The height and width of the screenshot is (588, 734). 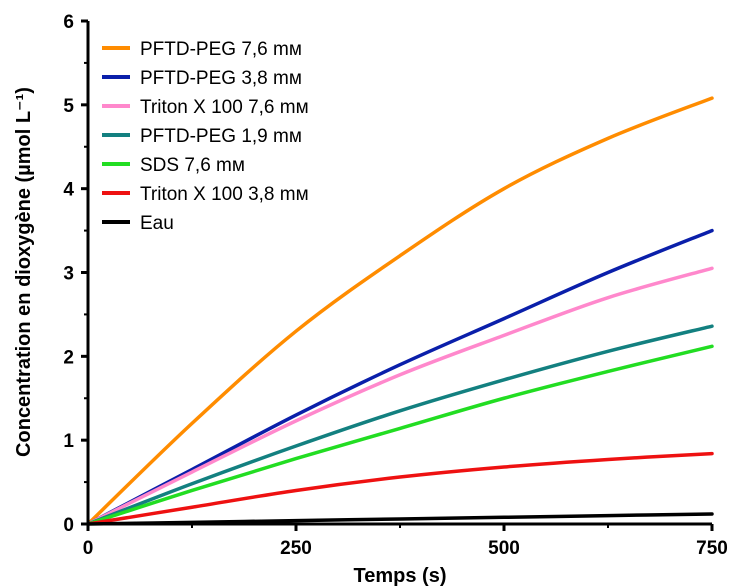 What do you see at coordinates (712, 548) in the screenshot?
I see `x-tick-label: 750` at bounding box center [712, 548].